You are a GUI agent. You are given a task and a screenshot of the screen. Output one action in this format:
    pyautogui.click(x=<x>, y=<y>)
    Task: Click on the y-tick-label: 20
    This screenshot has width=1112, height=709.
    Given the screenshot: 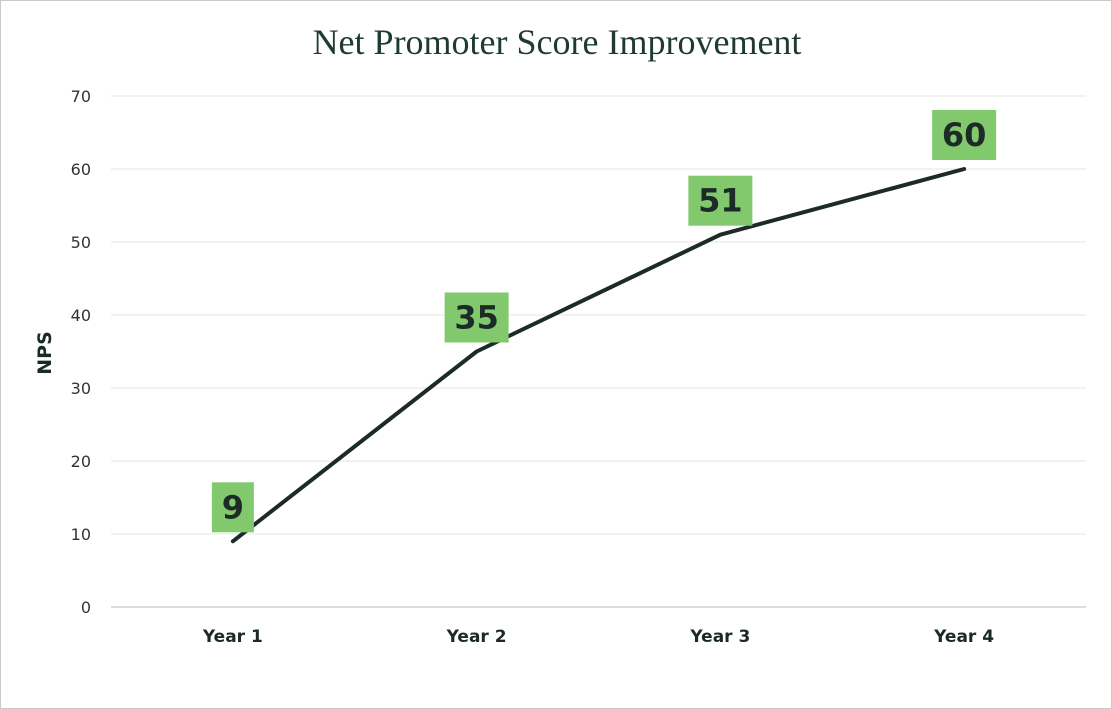 What is the action you would take?
    pyautogui.click(x=81, y=461)
    